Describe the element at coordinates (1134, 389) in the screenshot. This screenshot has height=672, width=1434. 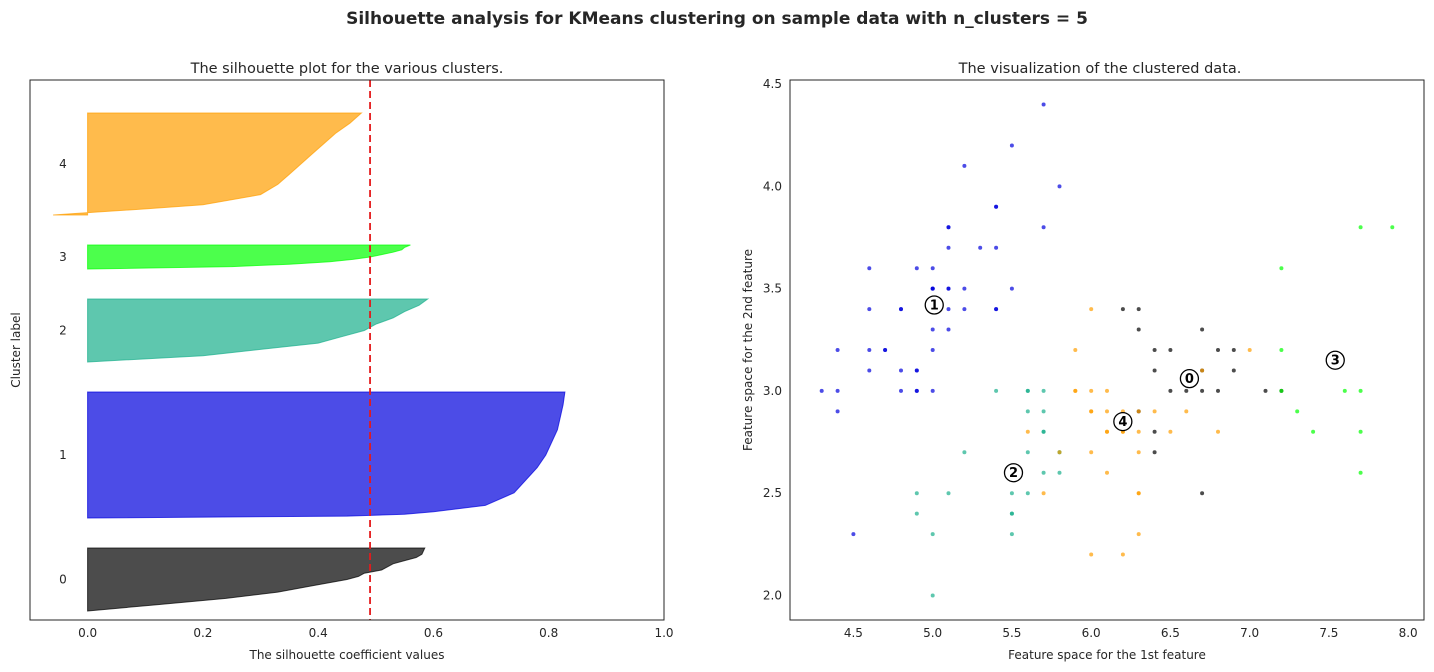
I see `cluster-centers: 0 1 2 3 4` at that location.